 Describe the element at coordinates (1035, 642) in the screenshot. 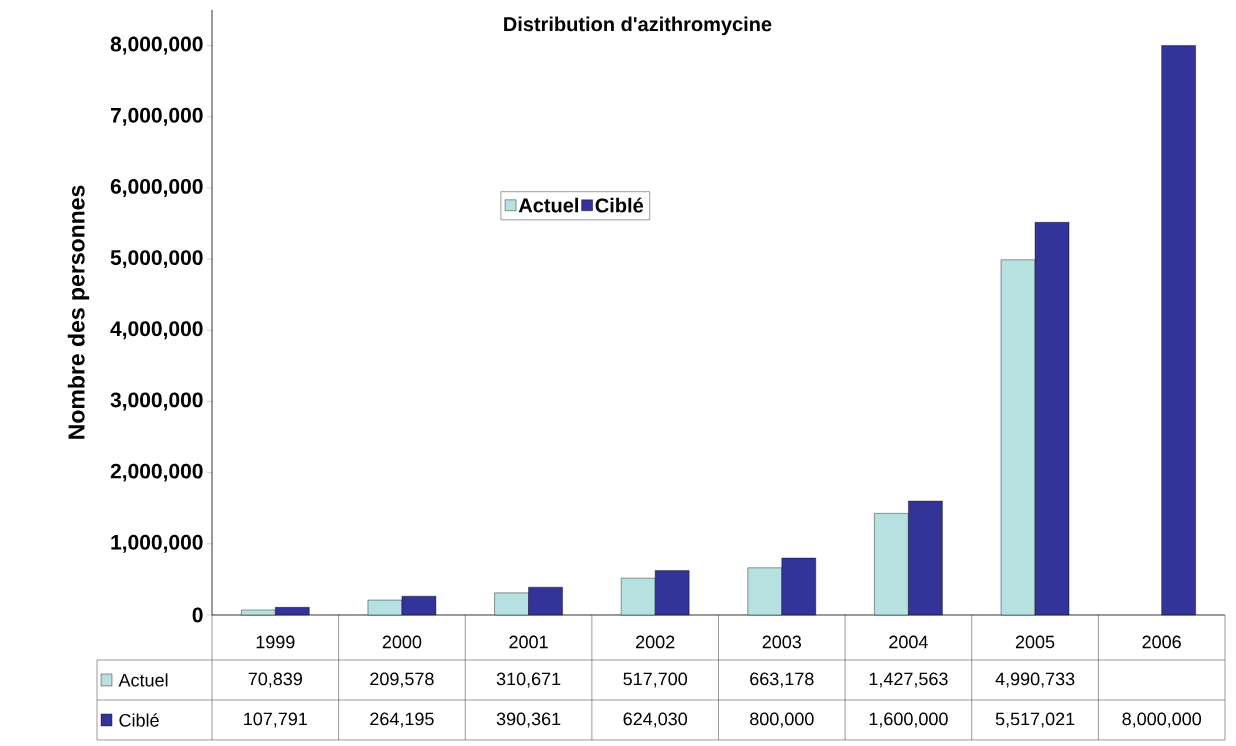

I see `x-tick-label: 2005` at that location.